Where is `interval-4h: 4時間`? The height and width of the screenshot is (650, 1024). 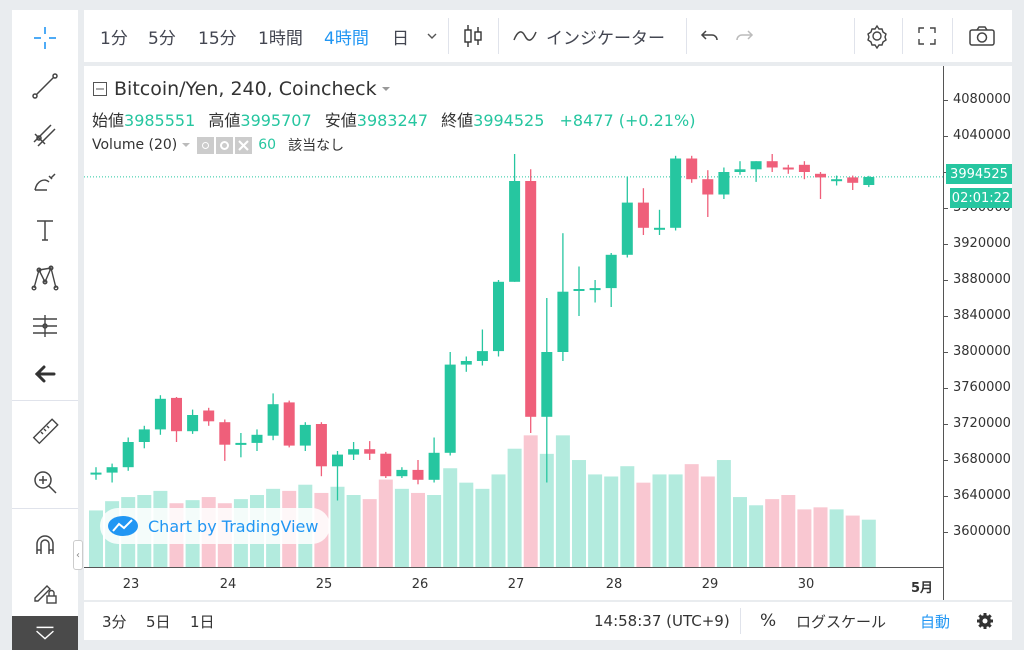
interval-4h: 4時間 is located at coordinates (346, 38).